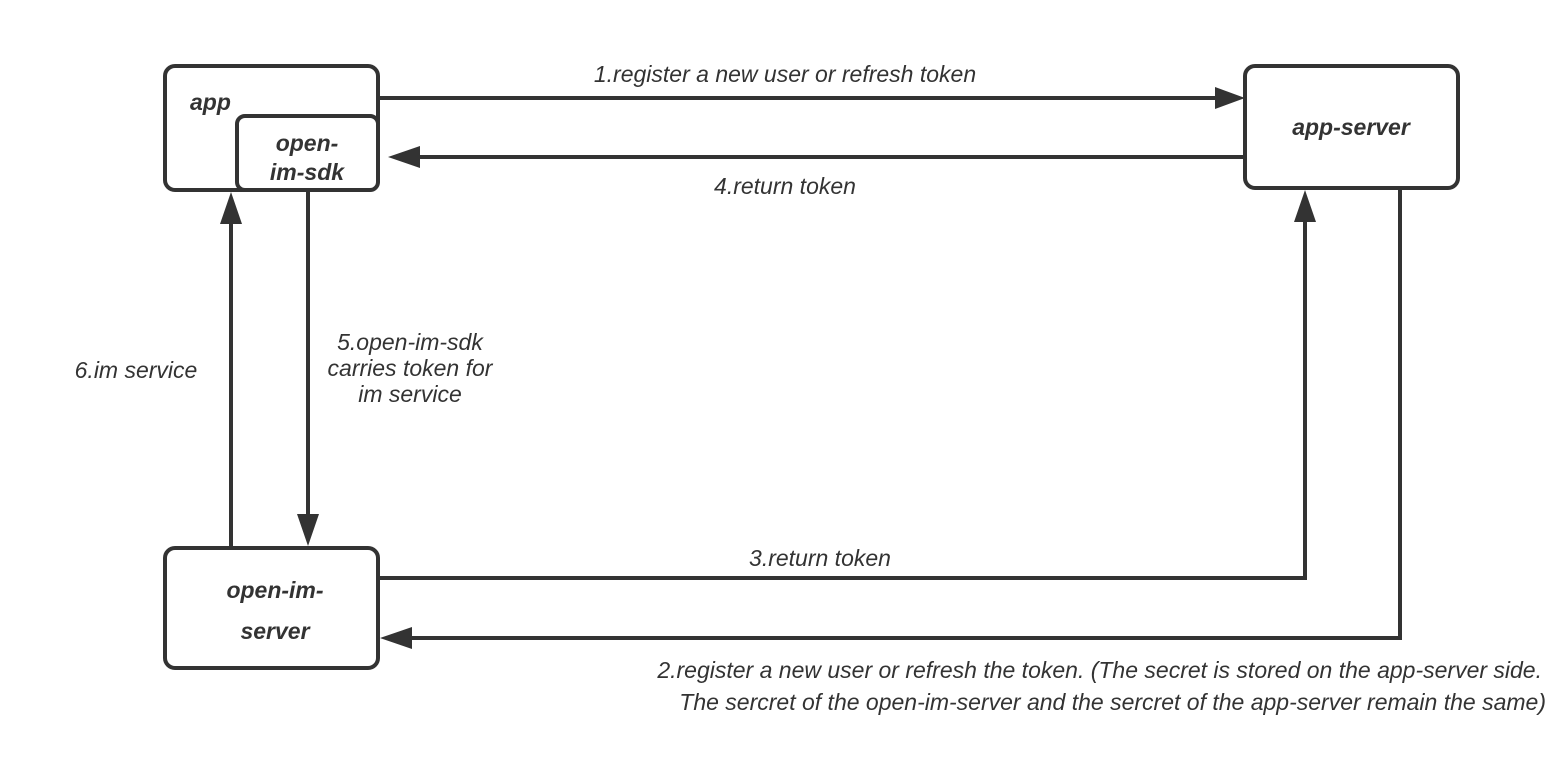  Describe the element at coordinates (820, 558) in the screenshot. I see `edge-3-label: 3.return token` at that location.